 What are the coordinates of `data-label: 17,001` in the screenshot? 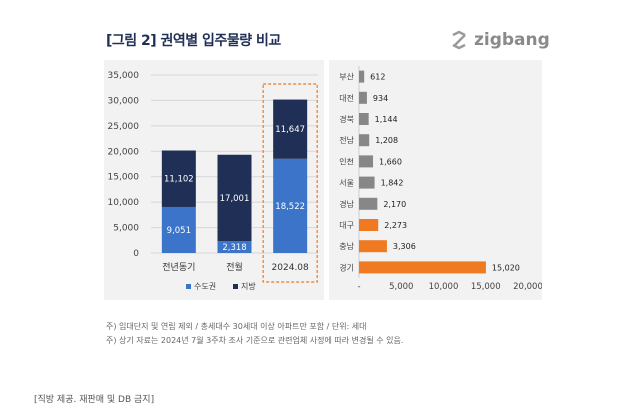 It's located at (235, 199).